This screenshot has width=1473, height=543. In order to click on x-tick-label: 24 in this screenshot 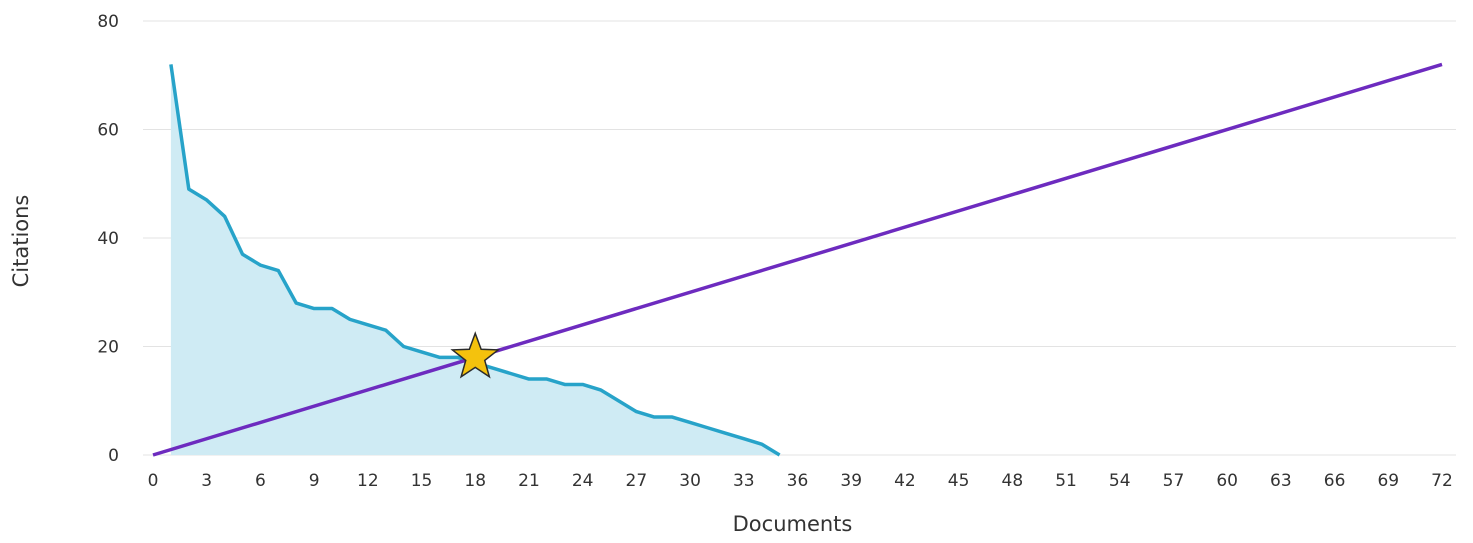, I will do `click(583, 481)`.